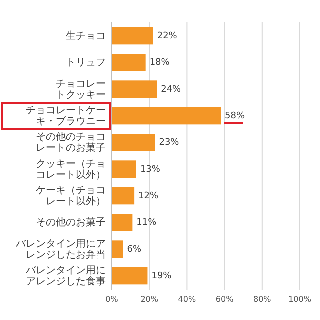 This screenshot has height=320, width=320. What do you see at coordinates (167, 36) in the screenshot?
I see `data-label: 22%` at bounding box center [167, 36].